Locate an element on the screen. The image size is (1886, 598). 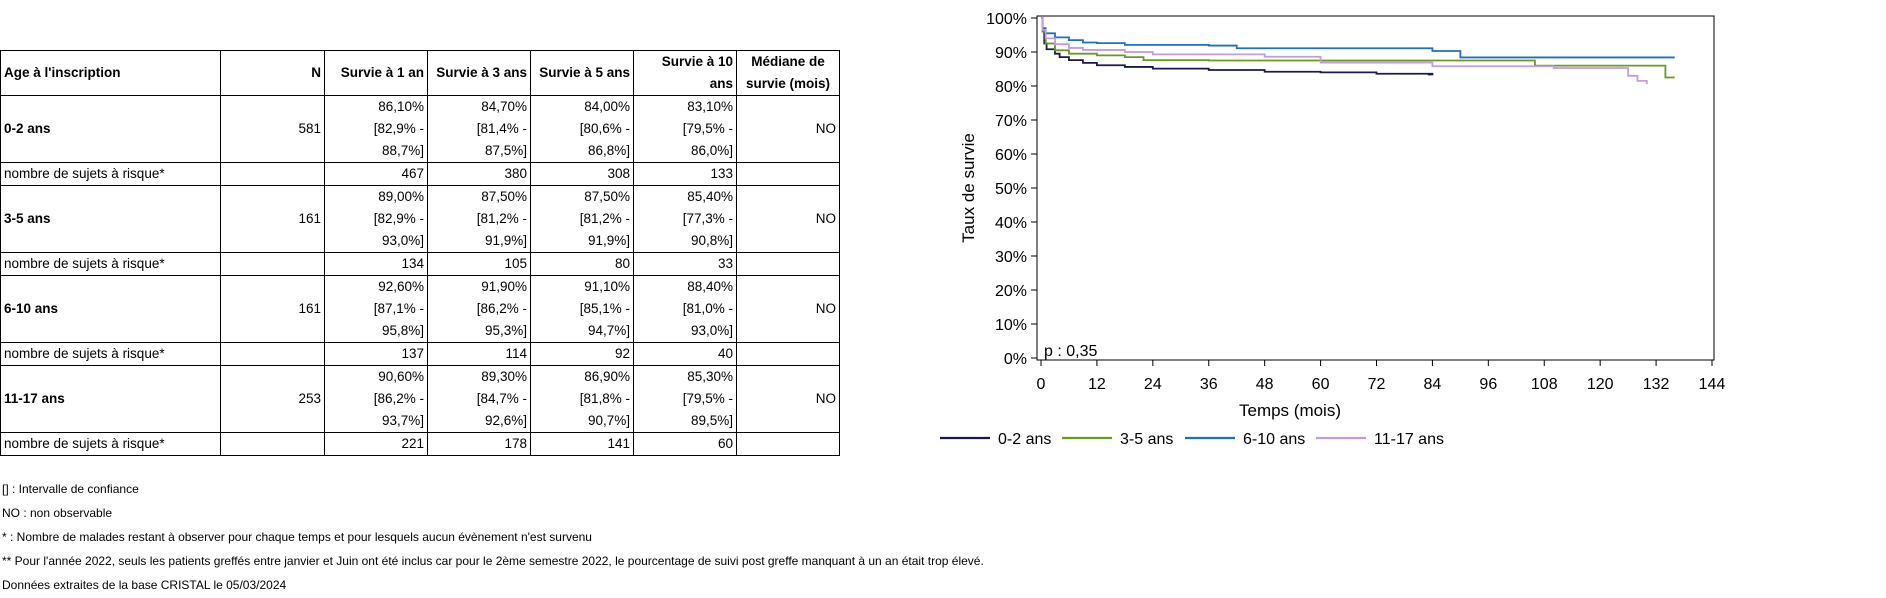
at-risk-count: 105 is located at coordinates (479, 264).